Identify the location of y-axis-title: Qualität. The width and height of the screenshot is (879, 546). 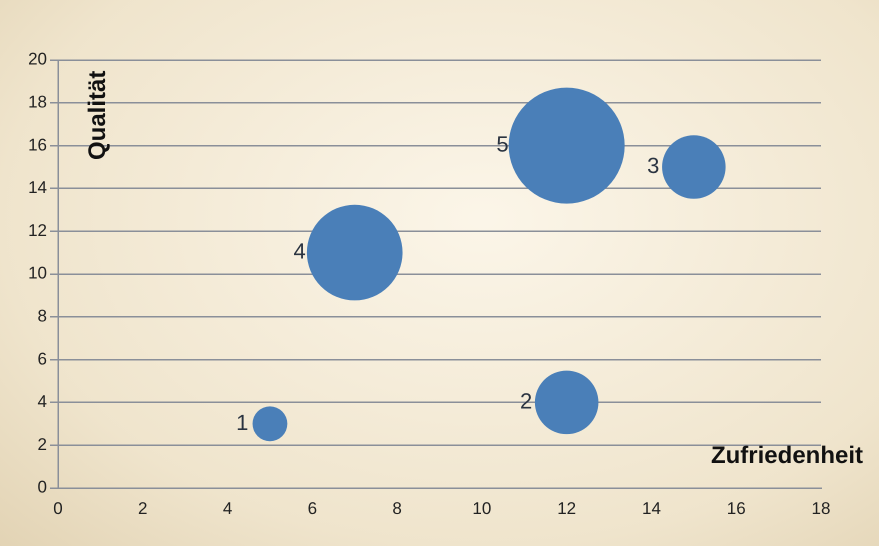
(98, 115).